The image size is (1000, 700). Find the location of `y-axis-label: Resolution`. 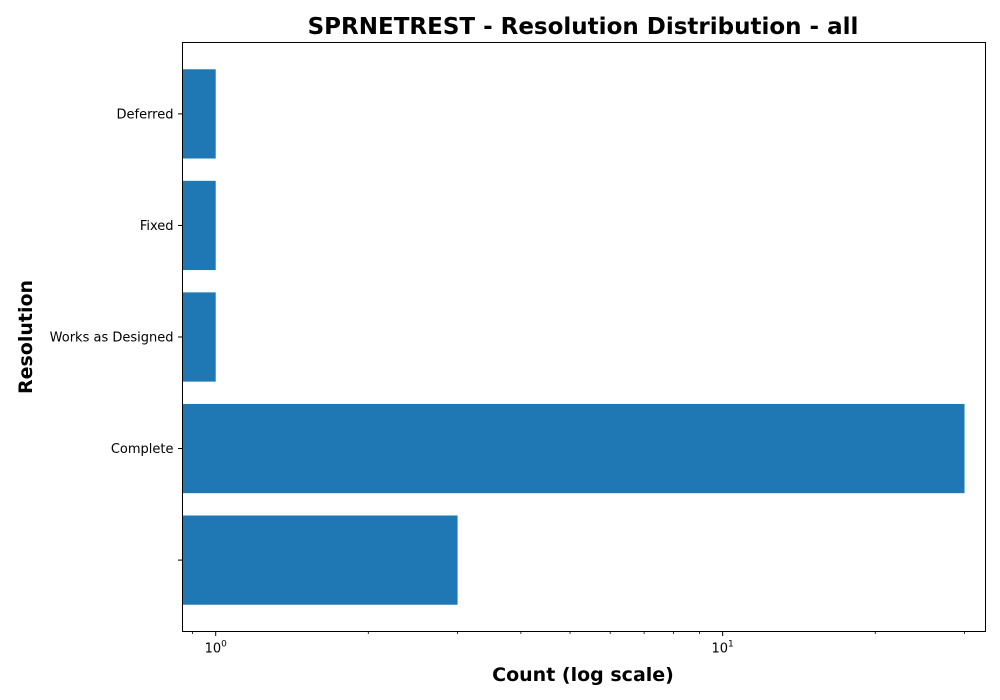

y-axis-label: Resolution is located at coordinates (26, 337).